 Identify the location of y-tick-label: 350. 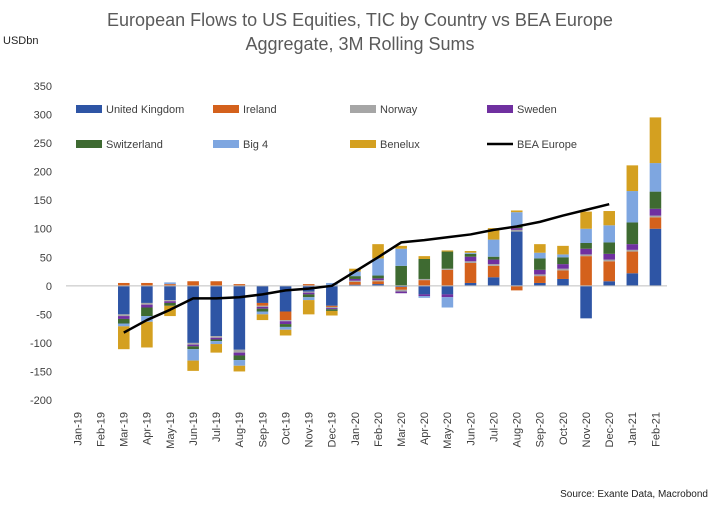
(43, 87).